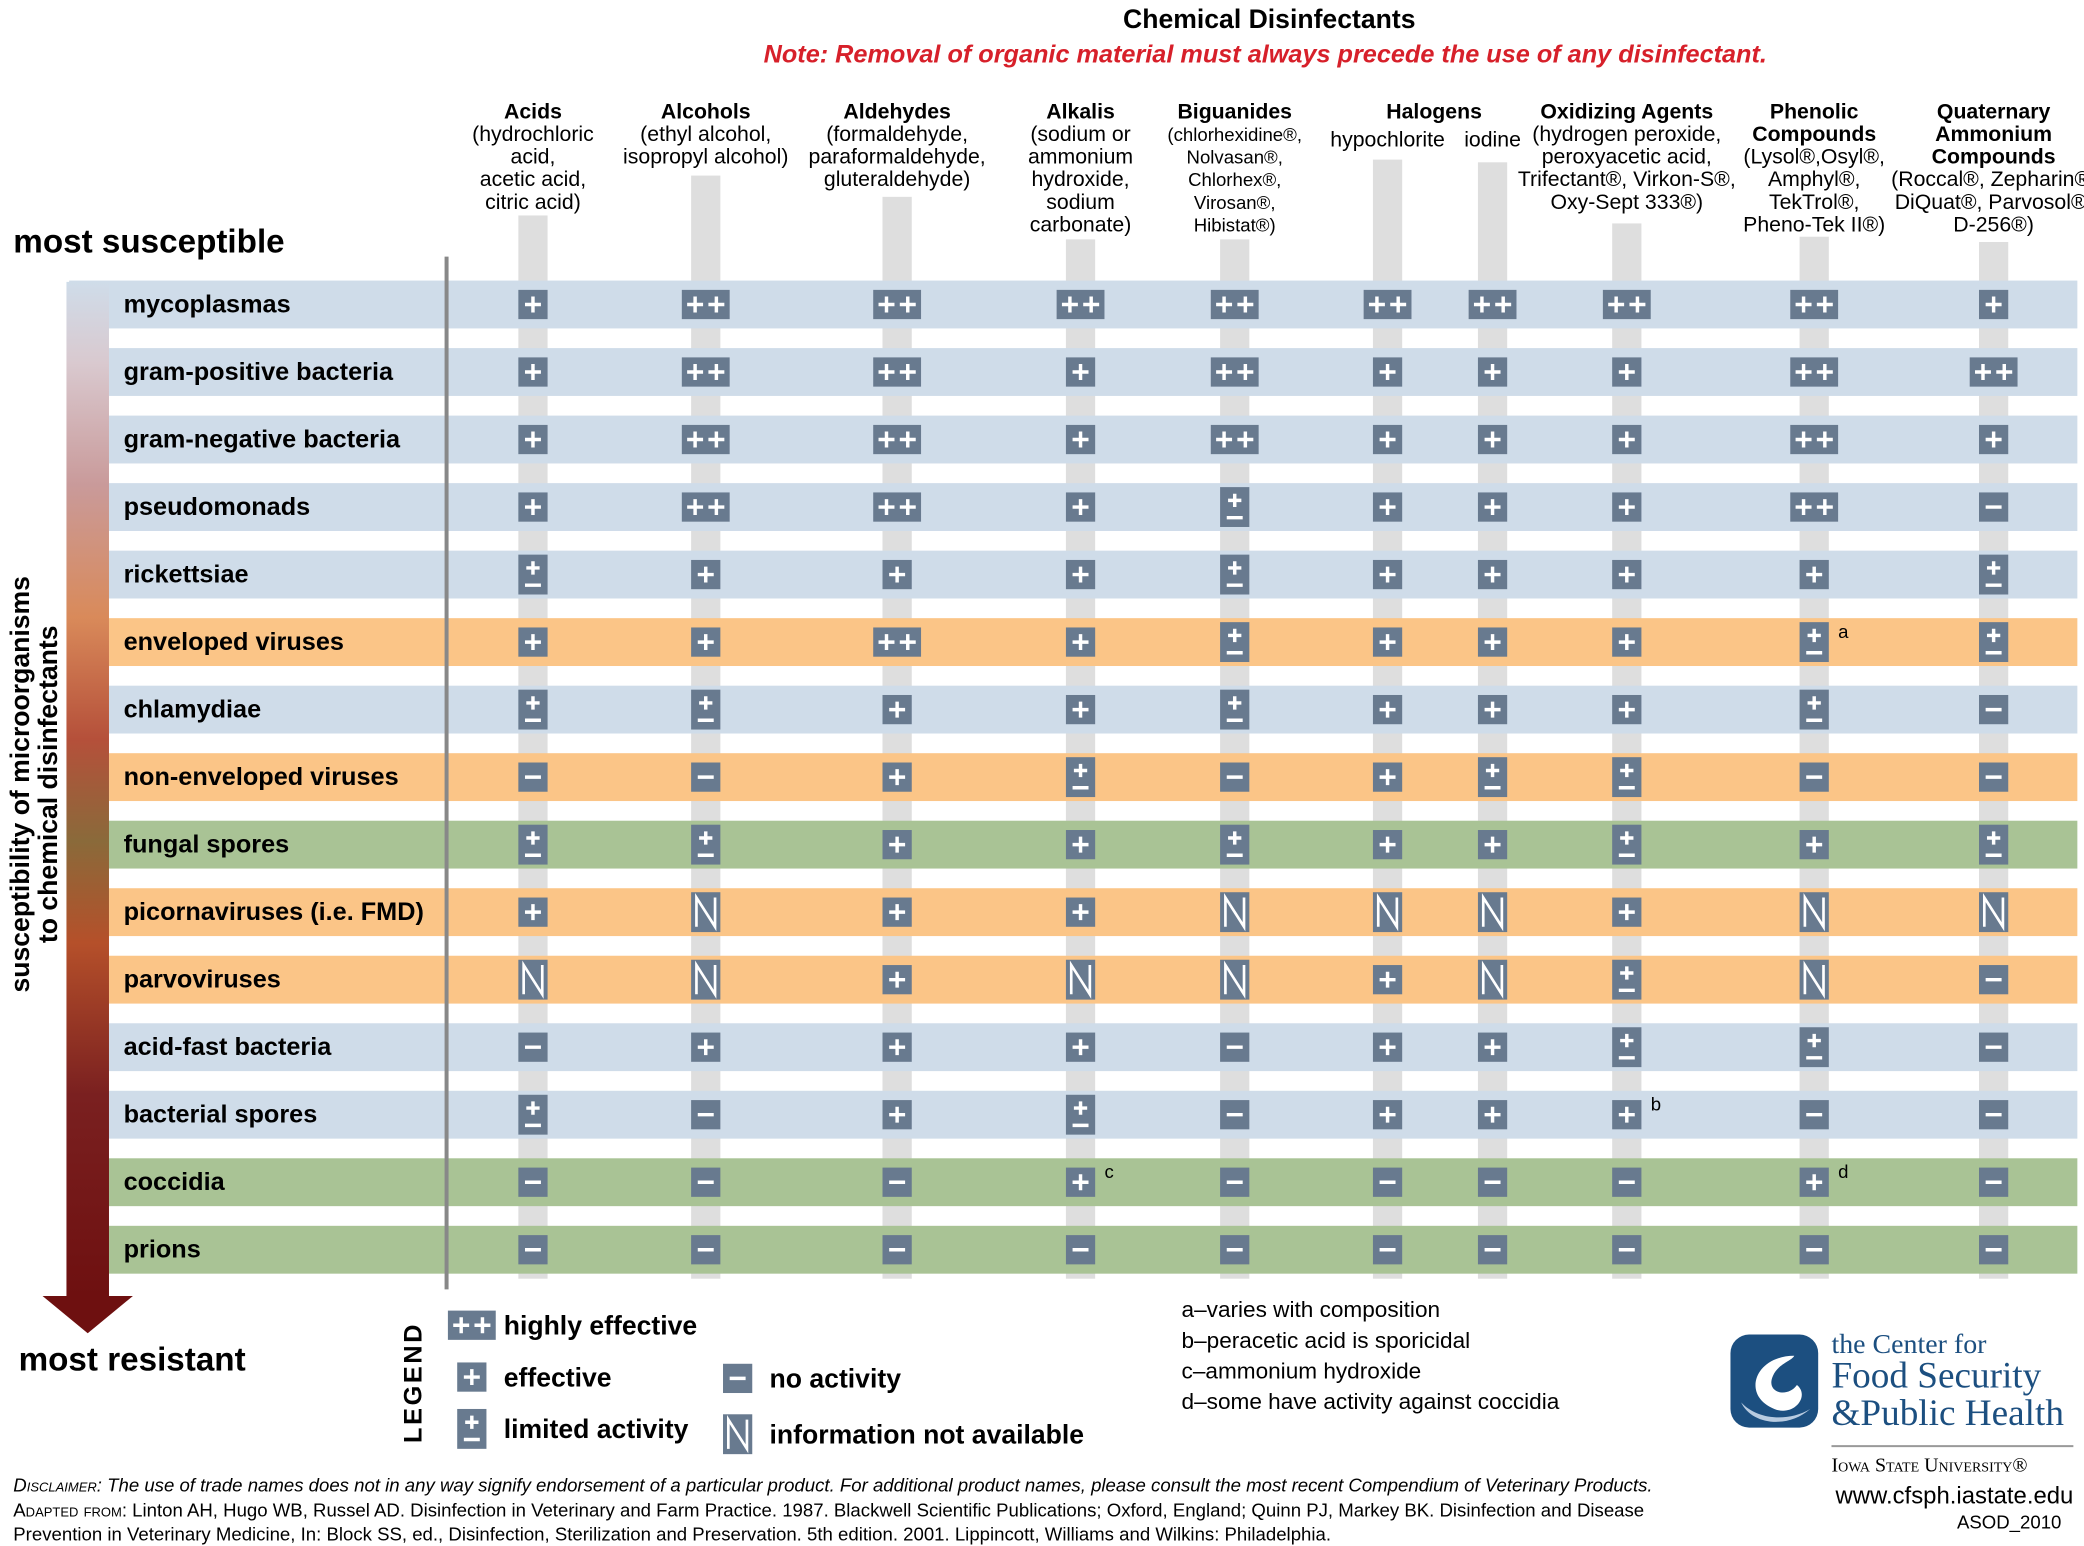  Describe the element at coordinates (1269, 19) in the screenshot. I see `chart-title: Chemical Disinfectants` at that location.